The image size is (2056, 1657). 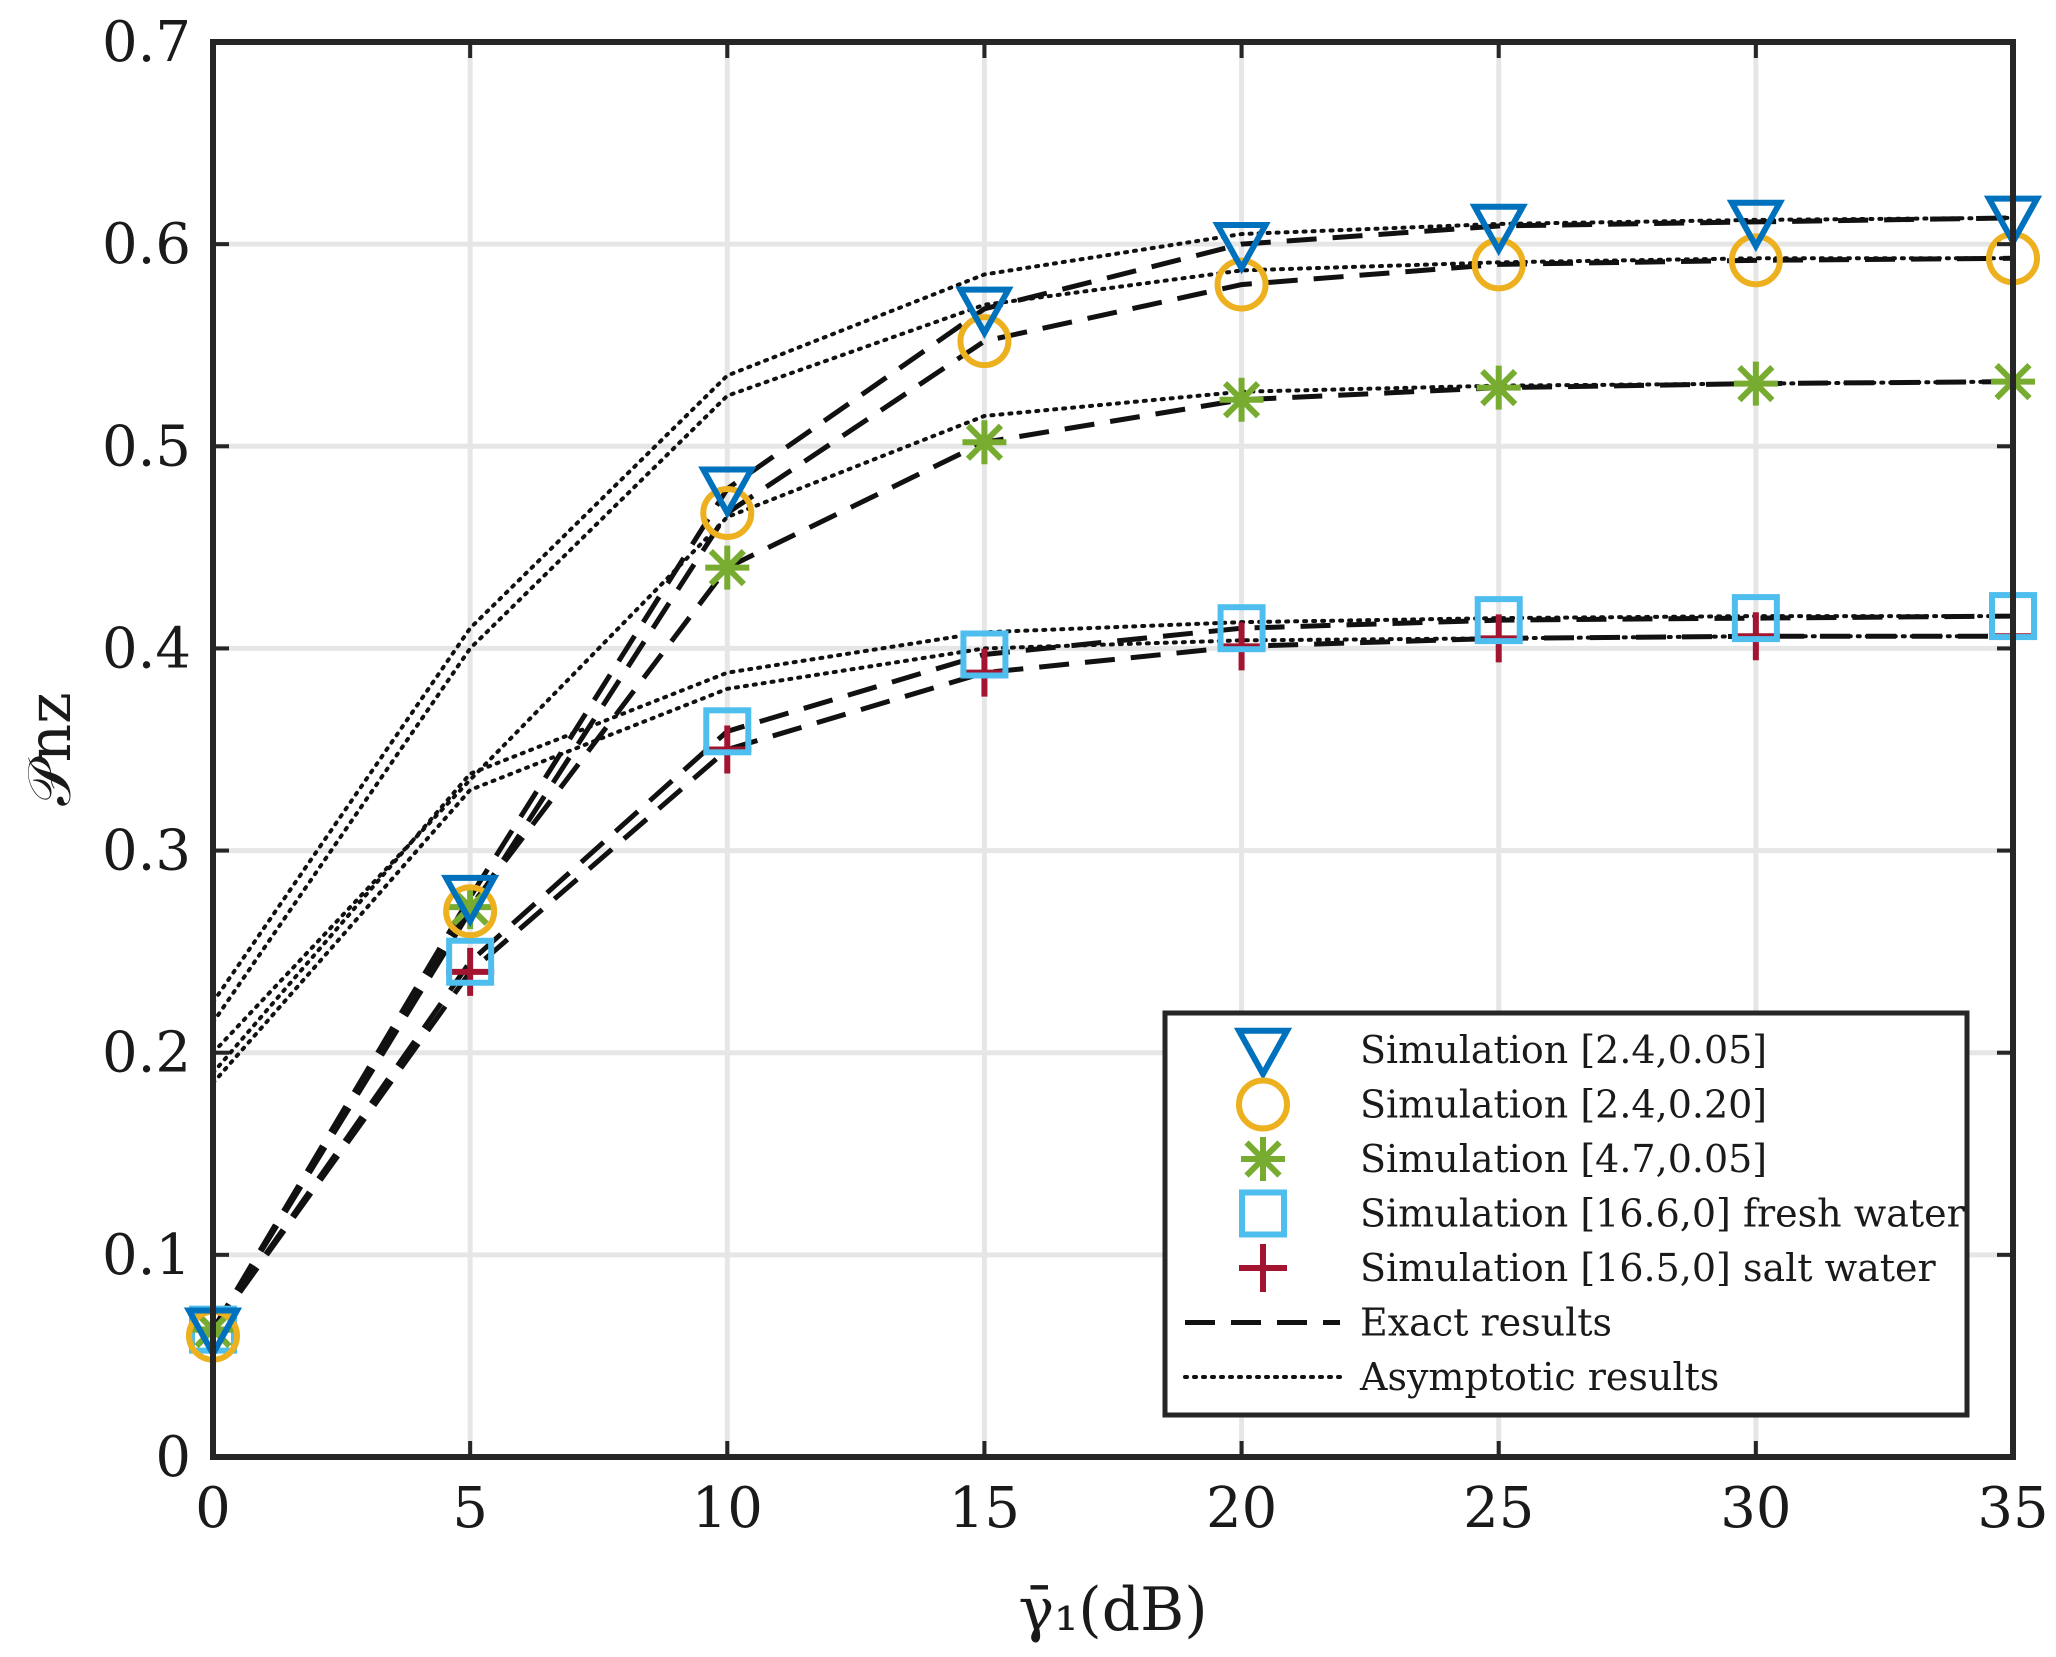 I want to click on x-tick-label: 30, so click(x=1755, y=1508).